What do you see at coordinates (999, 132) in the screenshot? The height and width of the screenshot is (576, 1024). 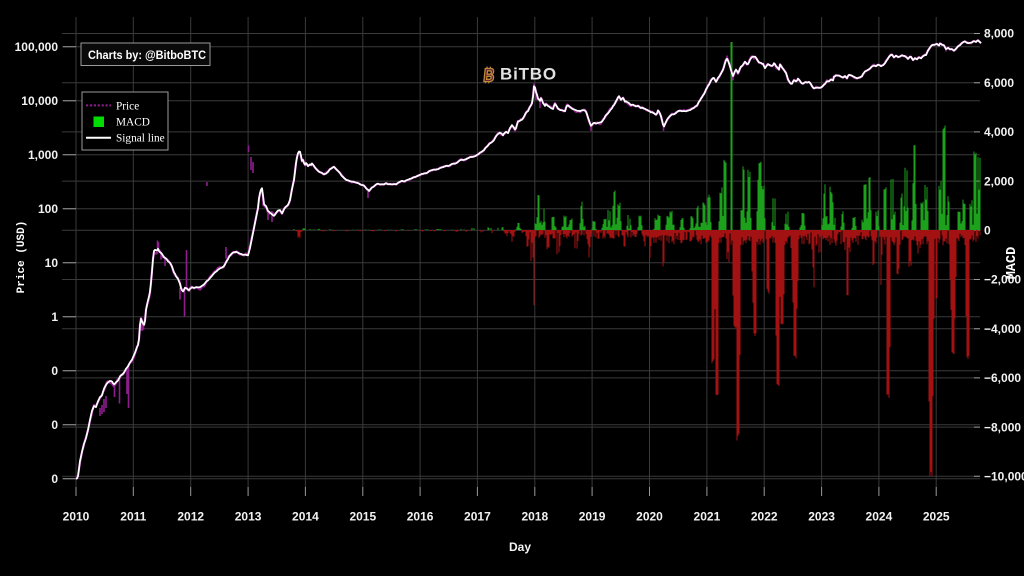 I see `svg-text: 4,000` at bounding box center [999, 132].